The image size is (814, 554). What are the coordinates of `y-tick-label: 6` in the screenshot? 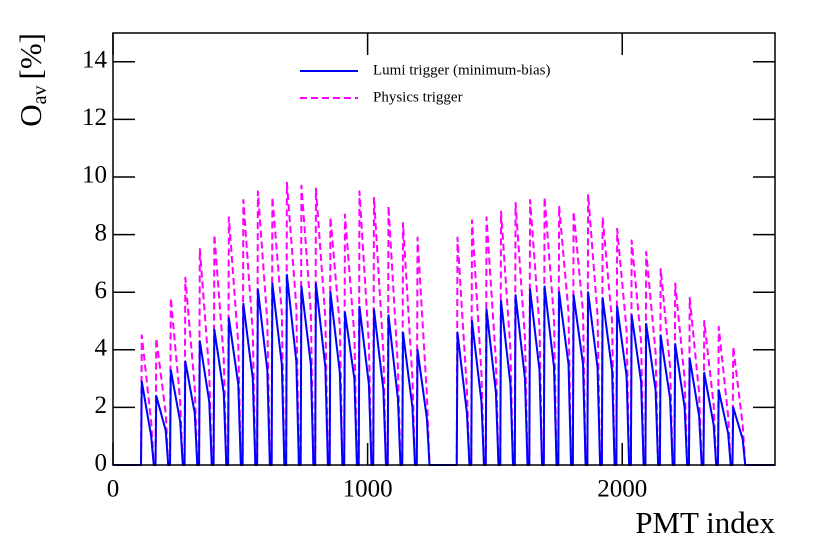 It's located at (101, 290).